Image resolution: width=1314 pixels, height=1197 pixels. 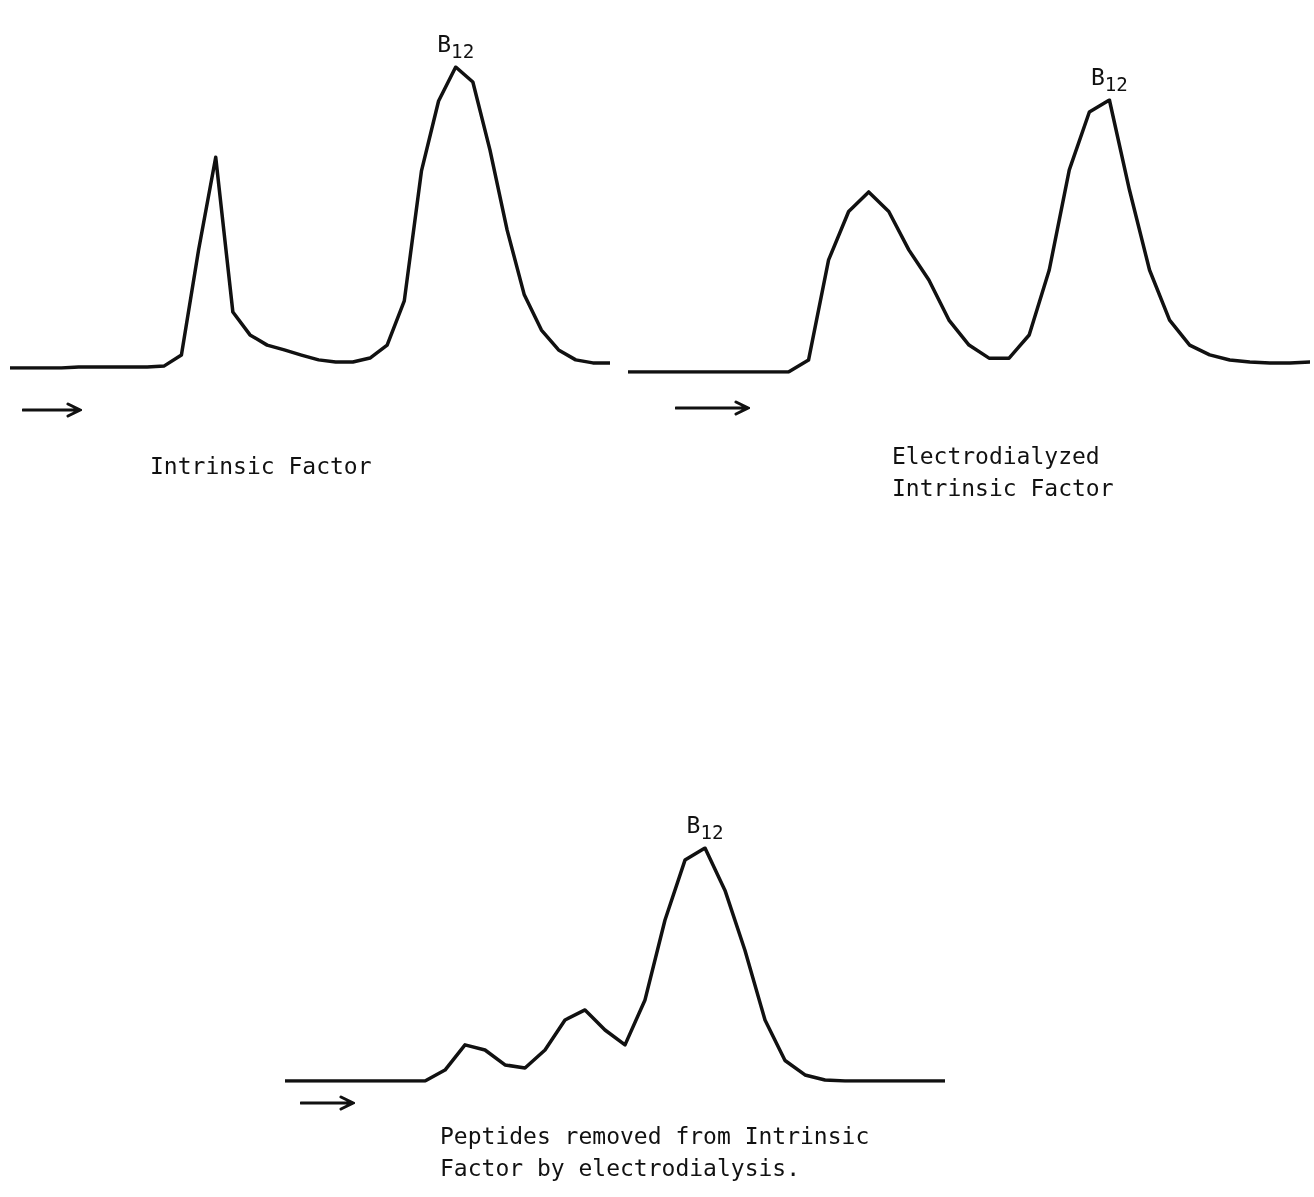 What do you see at coordinates (261, 466) in the screenshot?
I see `text: Intrinsic Factor` at bounding box center [261, 466].